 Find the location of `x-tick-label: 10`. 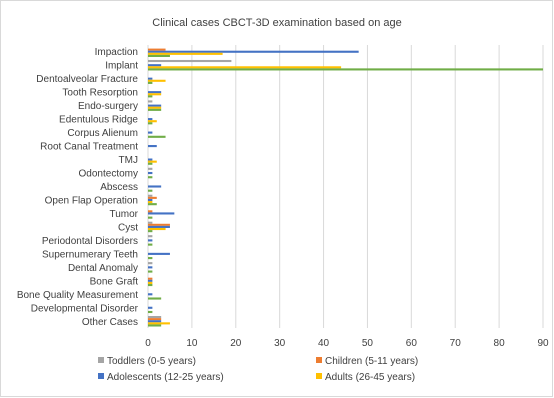

x-tick-label: 10 is located at coordinates (192, 343).